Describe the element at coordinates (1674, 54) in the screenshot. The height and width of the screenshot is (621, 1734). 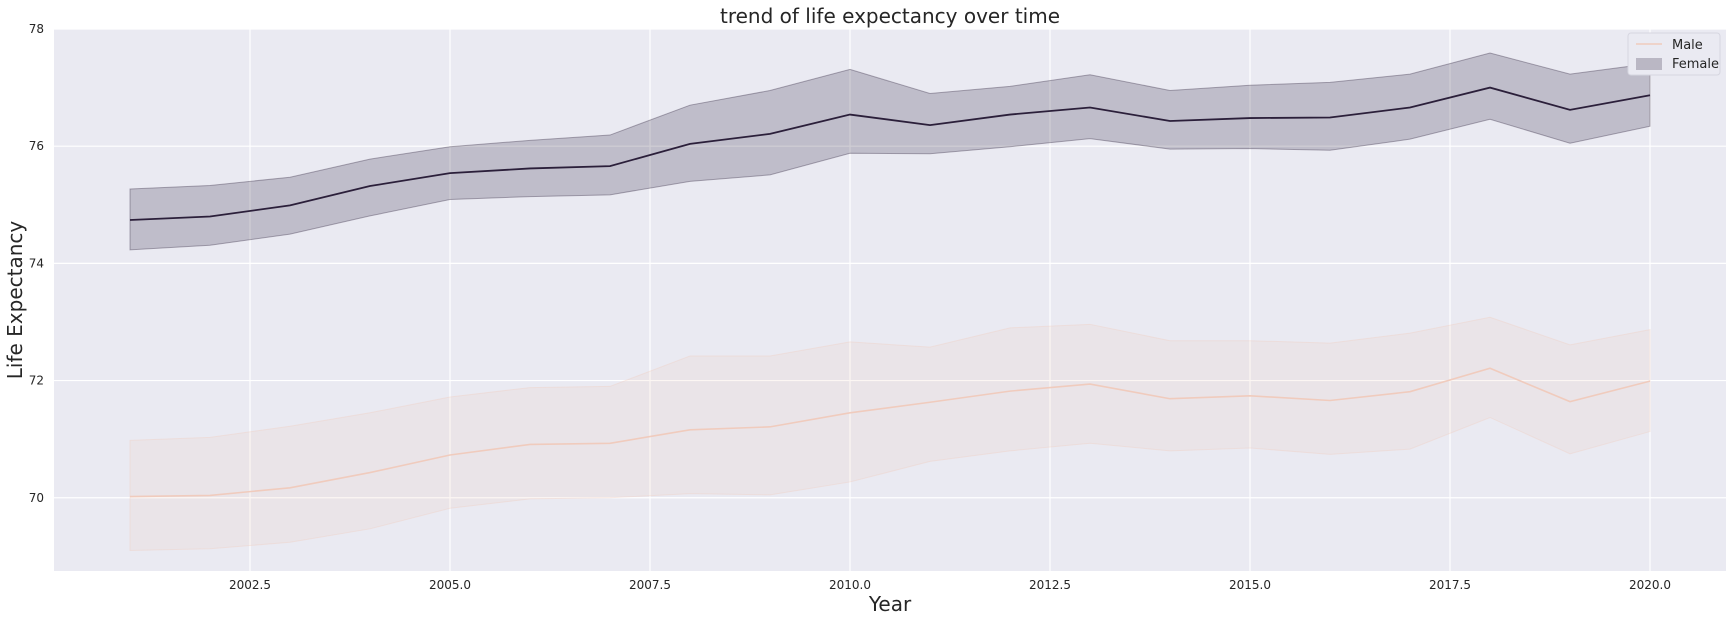
I see `legend: Male Female` at that location.